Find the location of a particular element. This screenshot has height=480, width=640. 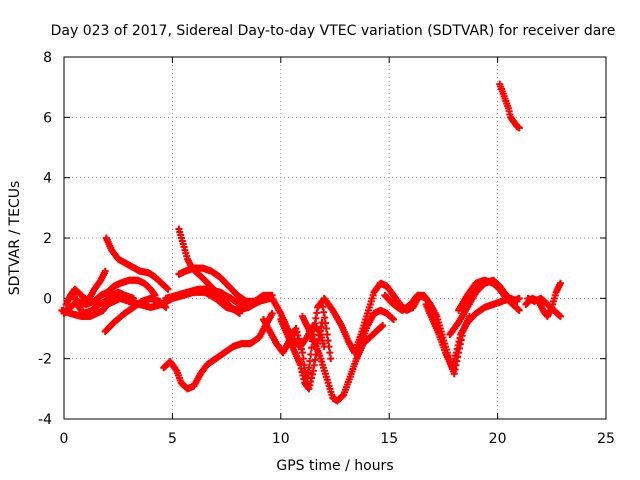

x-tick-label: 5 is located at coordinates (172, 439).